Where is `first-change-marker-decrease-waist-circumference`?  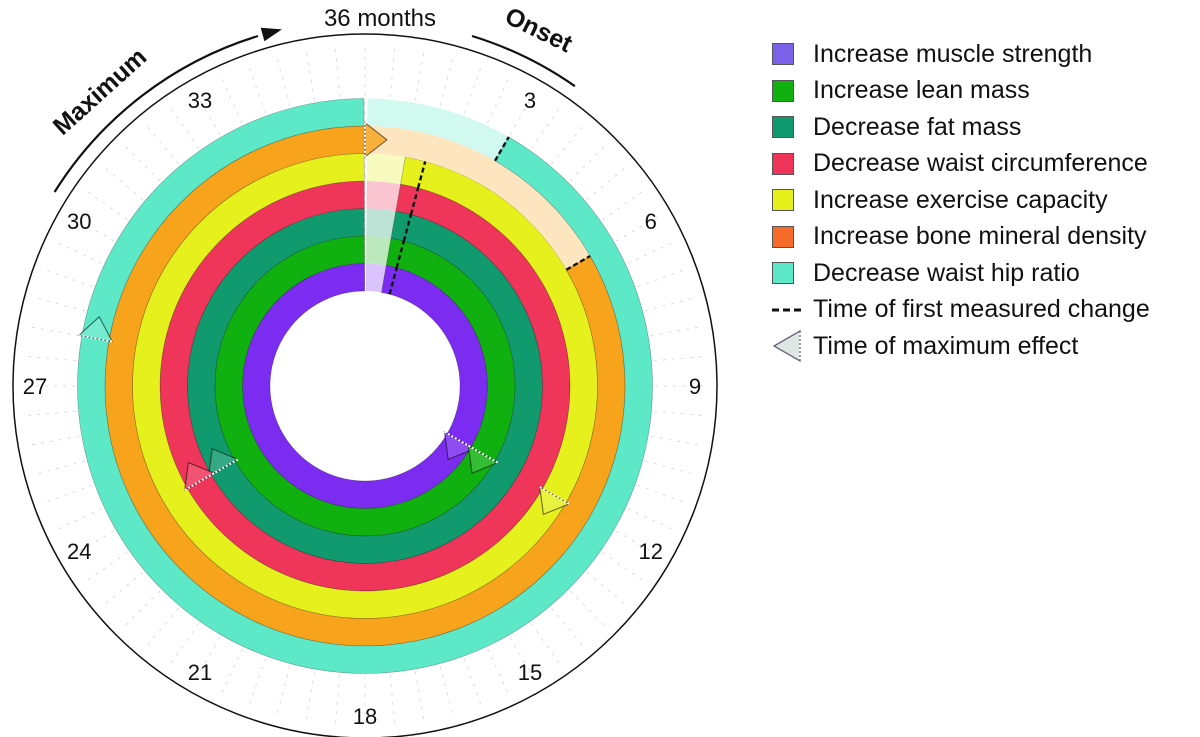
first-change-marker-decrease-waist-circumference is located at coordinates (414, 201).